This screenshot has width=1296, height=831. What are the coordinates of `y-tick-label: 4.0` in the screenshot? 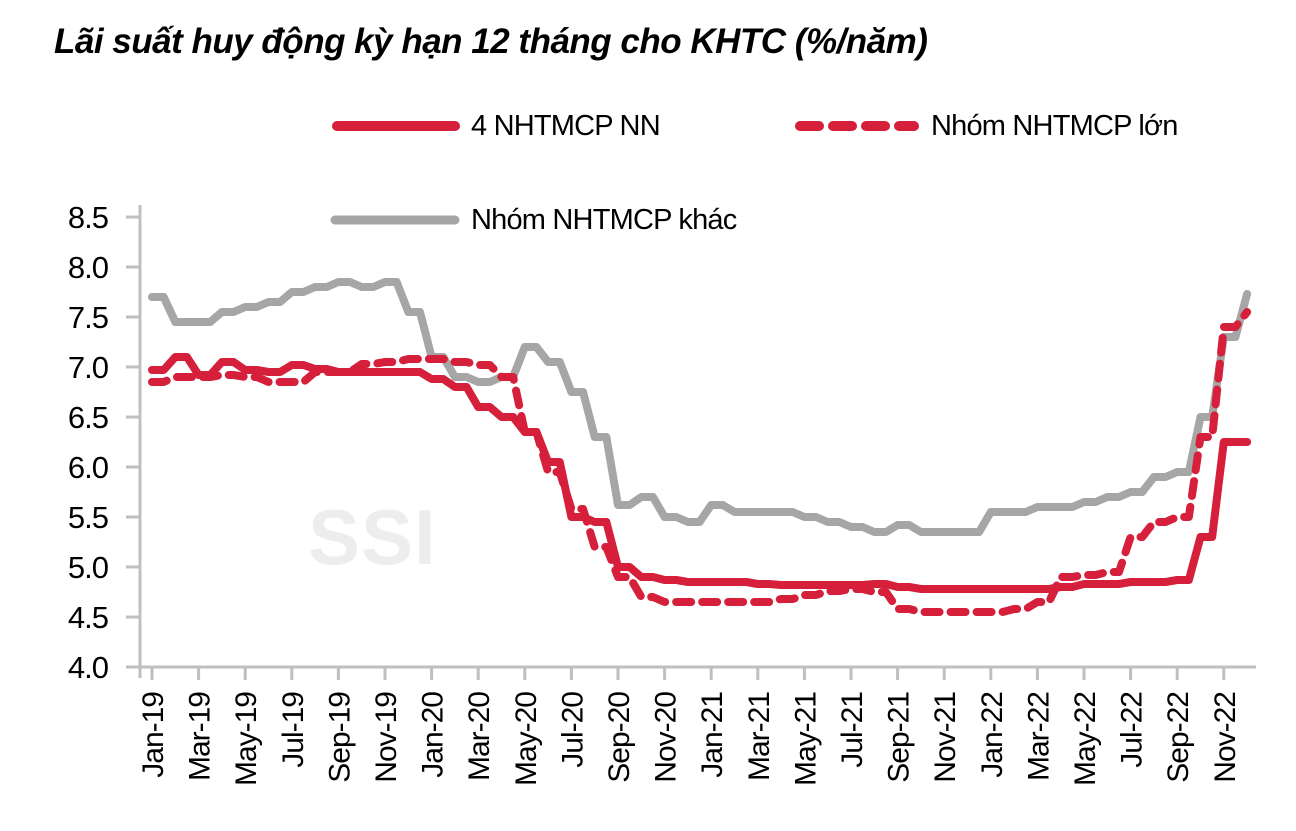 It's located at (88, 667).